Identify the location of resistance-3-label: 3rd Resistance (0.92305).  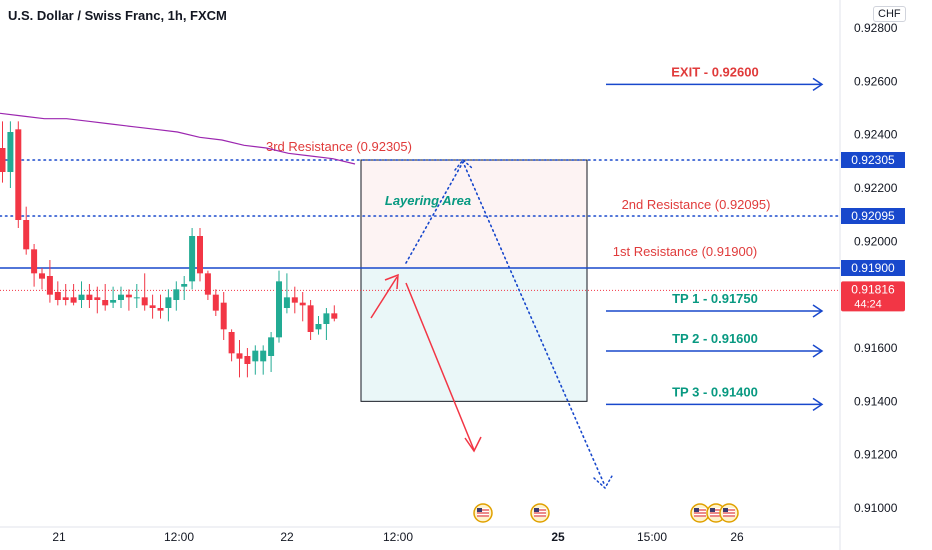
(339, 146).